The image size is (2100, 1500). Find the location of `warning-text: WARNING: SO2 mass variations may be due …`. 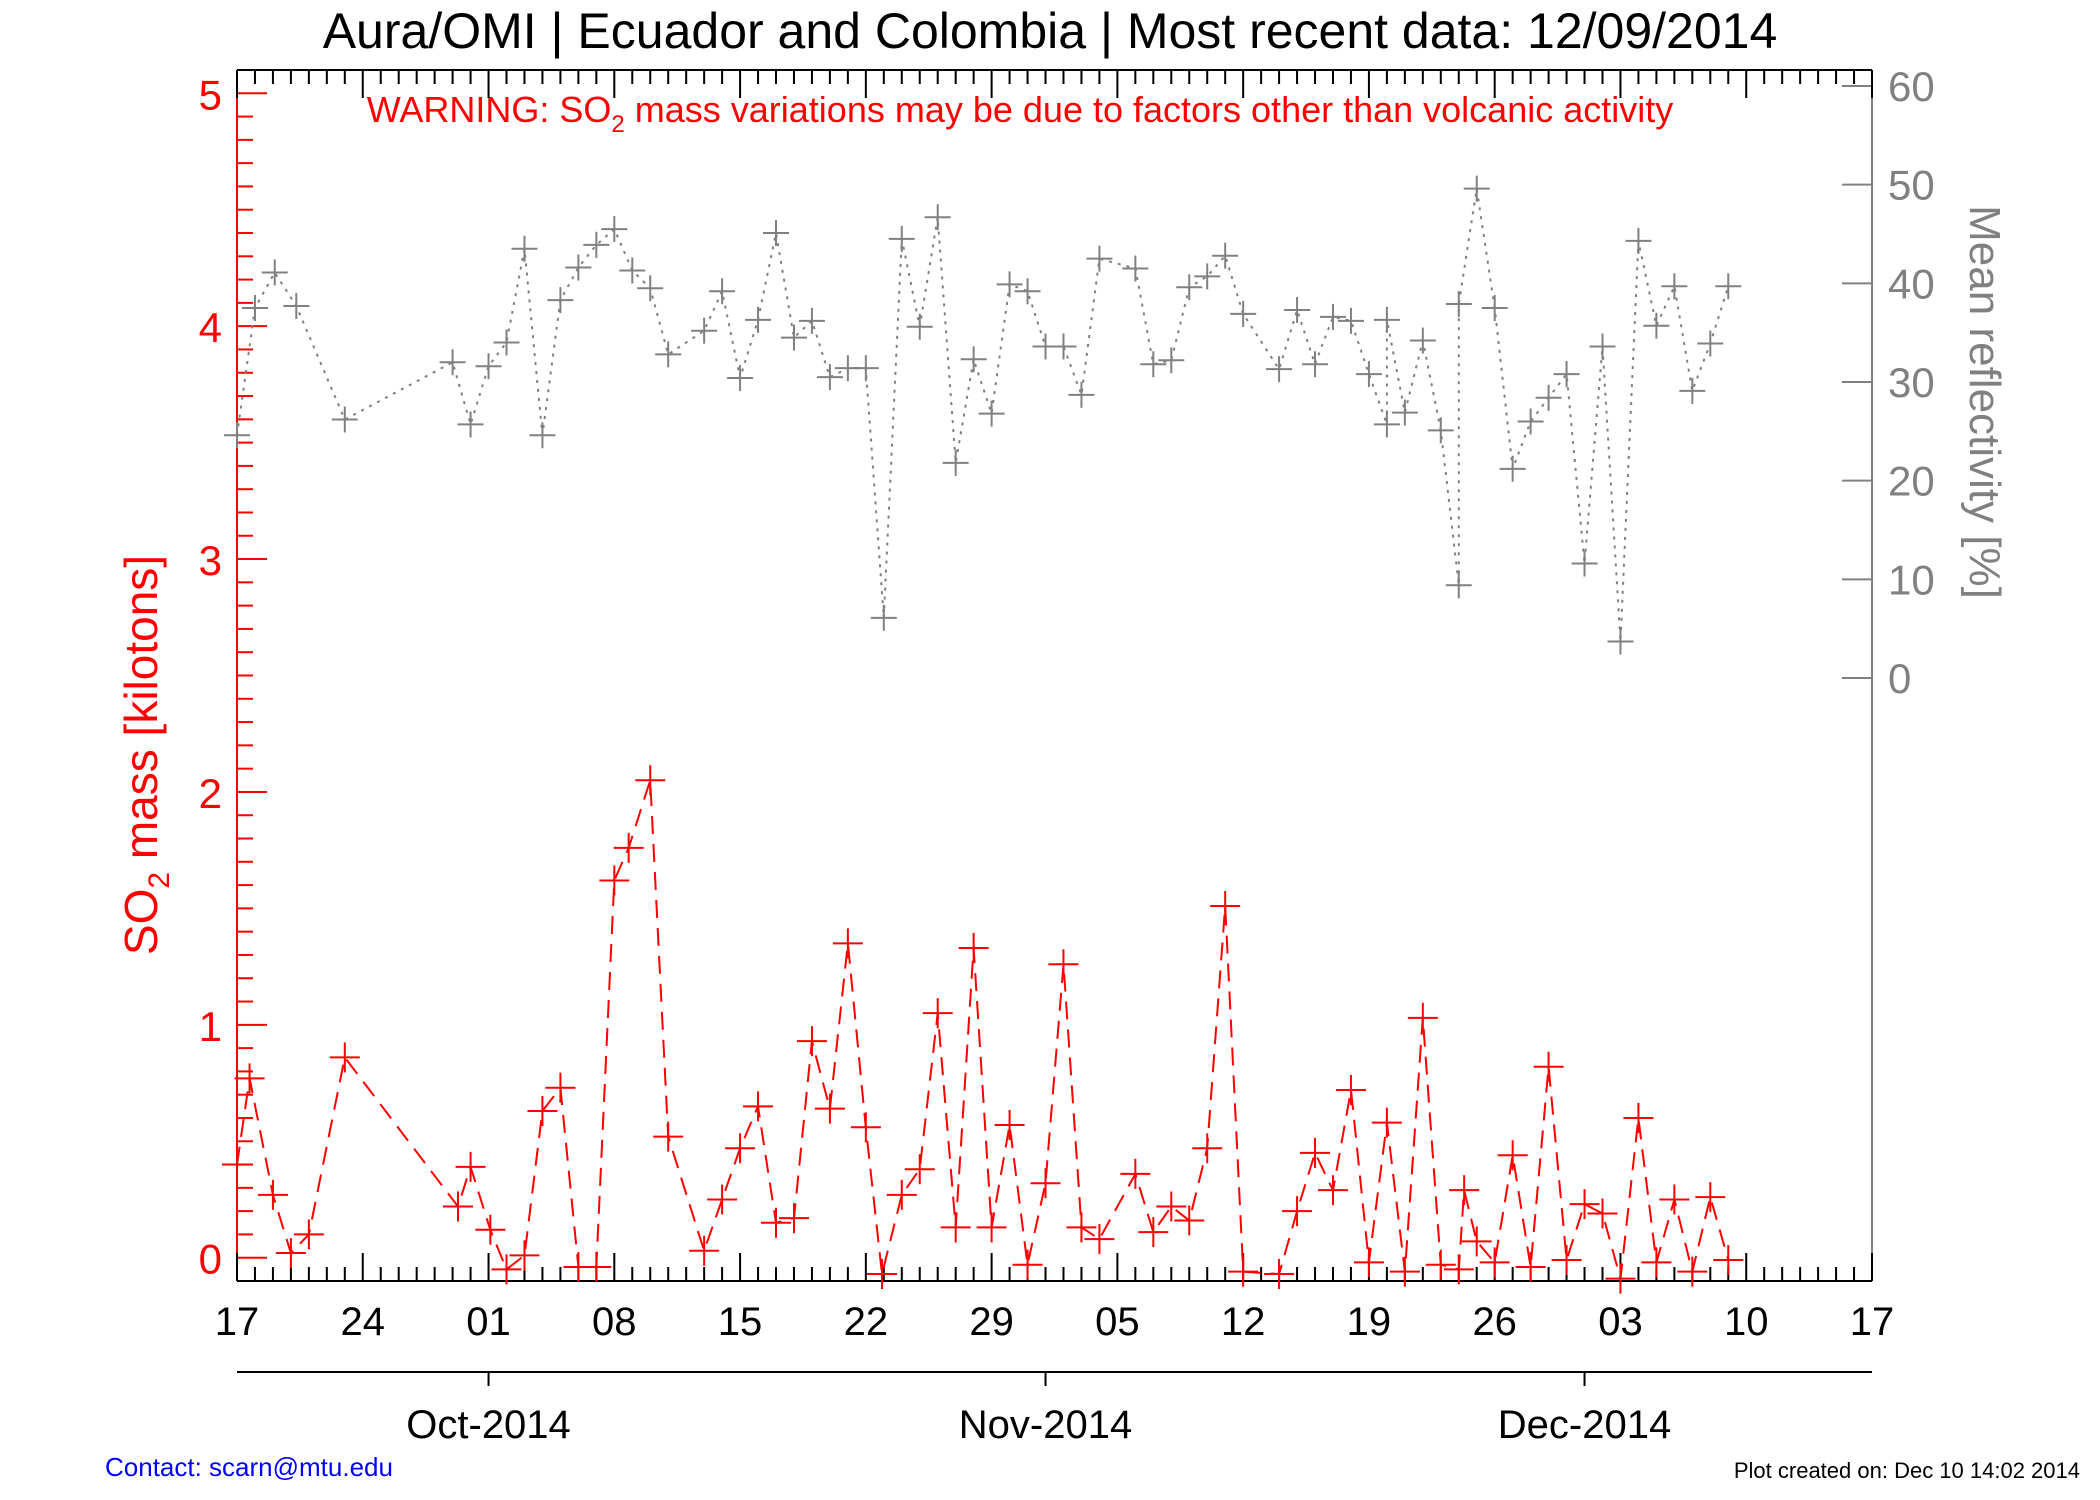

warning-text: WARNING: SO2 mass variations may be due … is located at coordinates (1020, 113).